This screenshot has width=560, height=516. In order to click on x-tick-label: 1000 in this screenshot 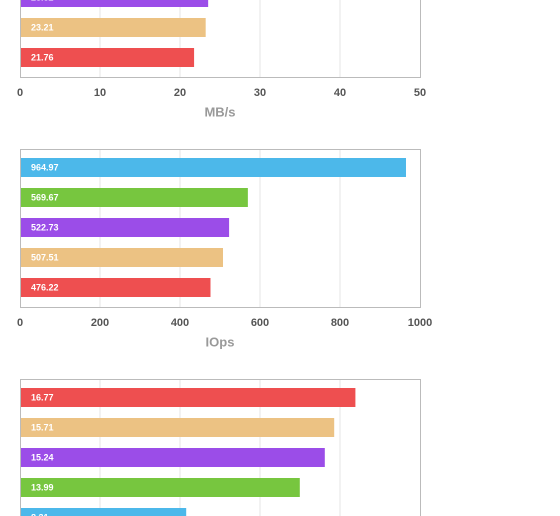, I will do `click(420, 323)`.